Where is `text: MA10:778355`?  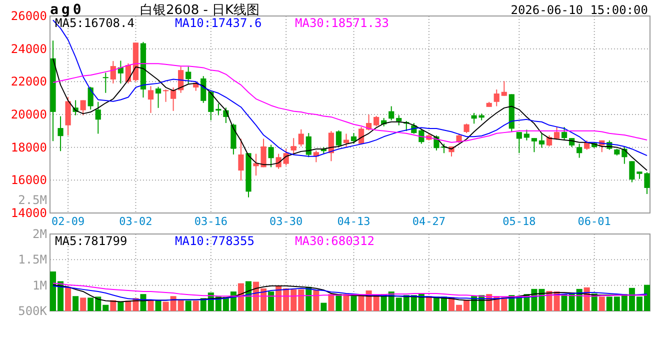
text: MA10:778355 is located at coordinates (214, 241).